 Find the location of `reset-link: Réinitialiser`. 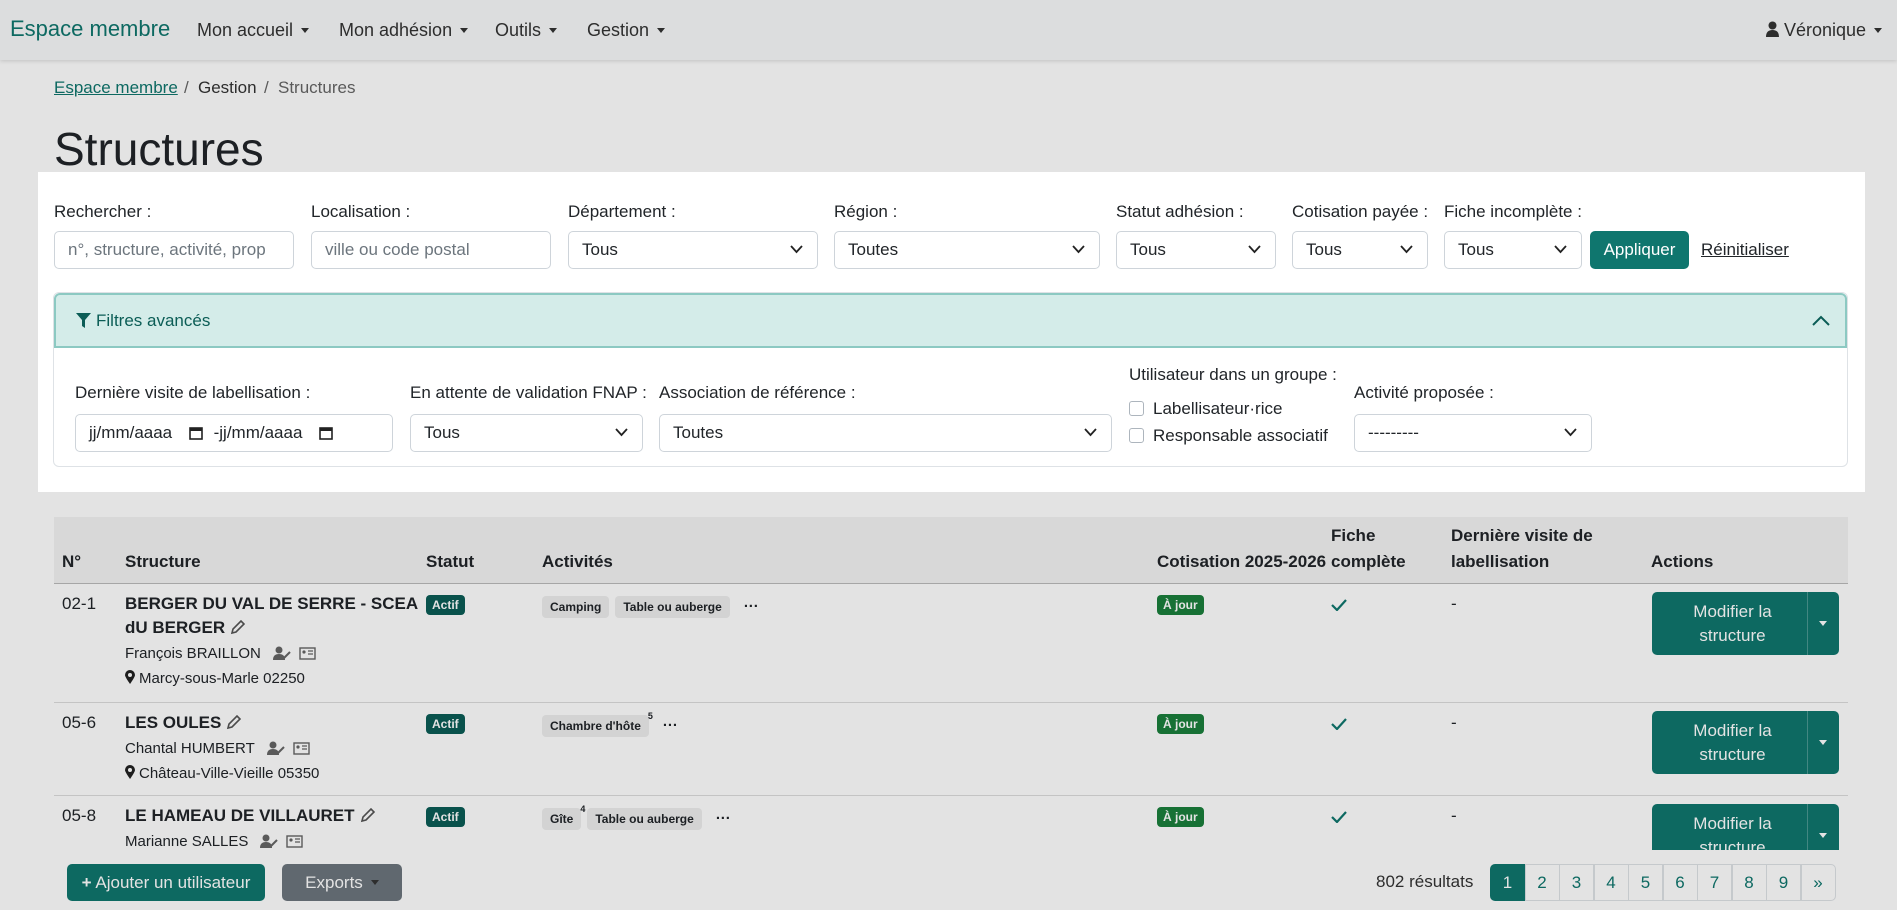

reset-link: Réinitialiser is located at coordinates (1745, 249).